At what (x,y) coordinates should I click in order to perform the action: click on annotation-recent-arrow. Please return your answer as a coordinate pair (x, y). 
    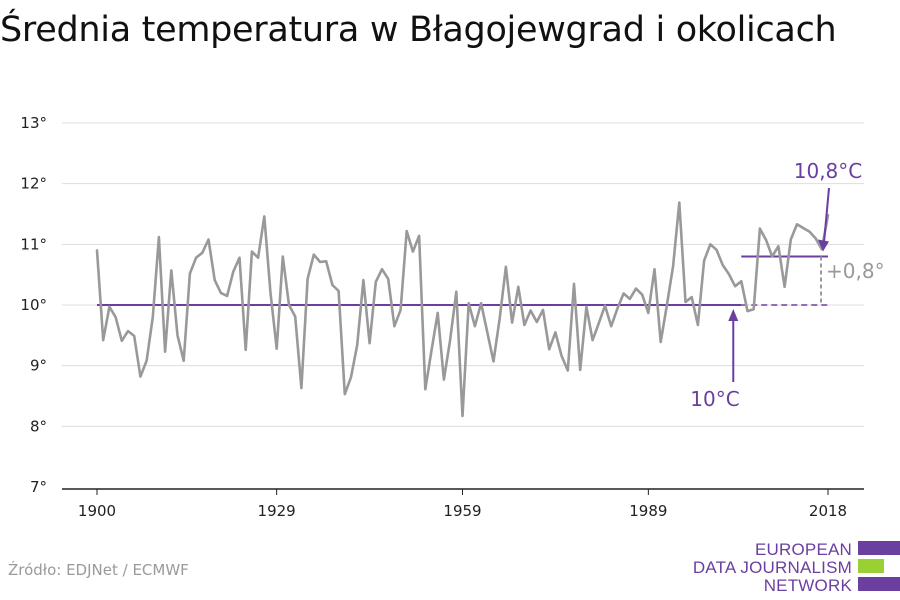
    Looking at the image, I should click on (826, 215).